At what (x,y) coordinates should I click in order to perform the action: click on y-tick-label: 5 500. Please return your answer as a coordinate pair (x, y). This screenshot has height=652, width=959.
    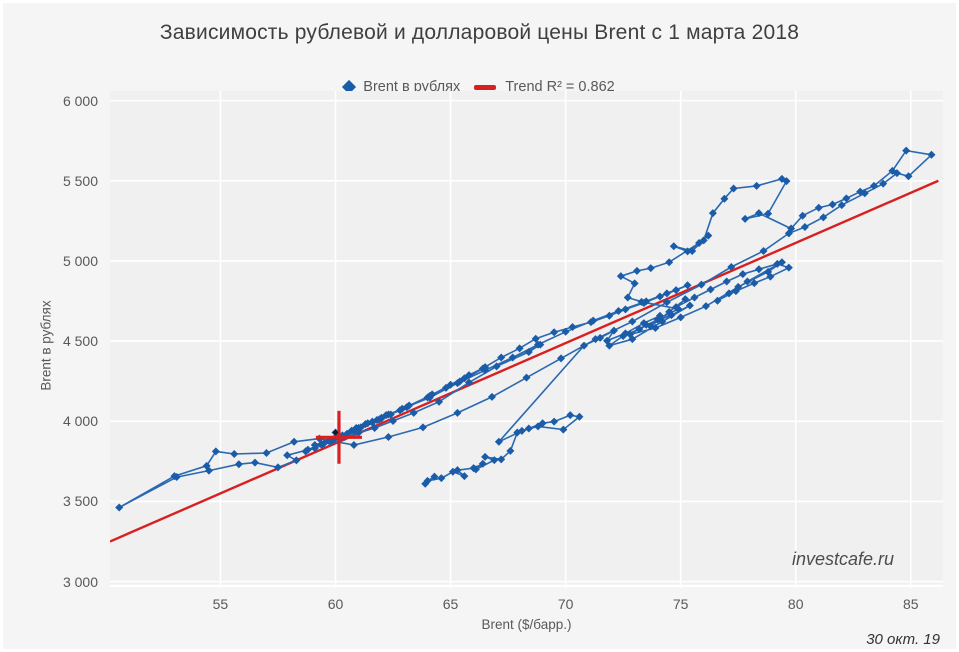
    Looking at the image, I should click on (80, 180).